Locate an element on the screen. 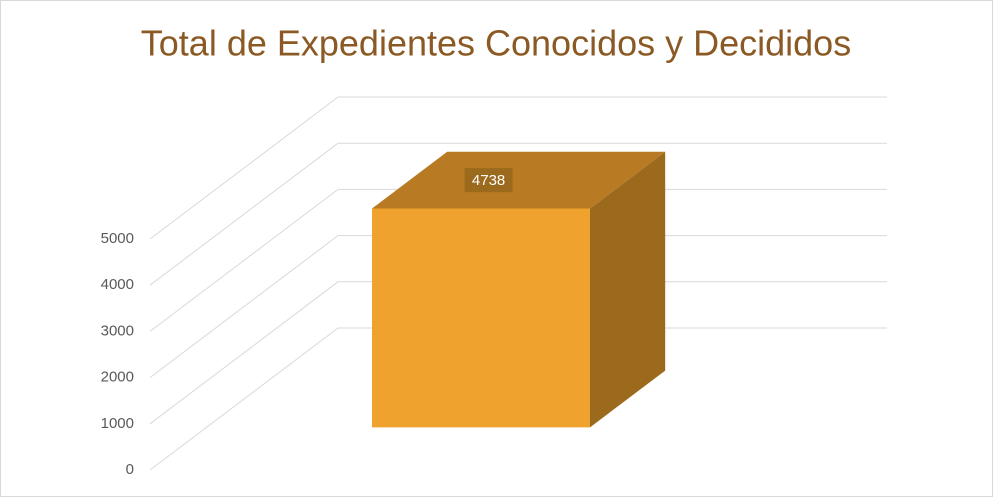 The width and height of the screenshot is (993, 497). y-tick-label: 1000 is located at coordinates (117, 423).